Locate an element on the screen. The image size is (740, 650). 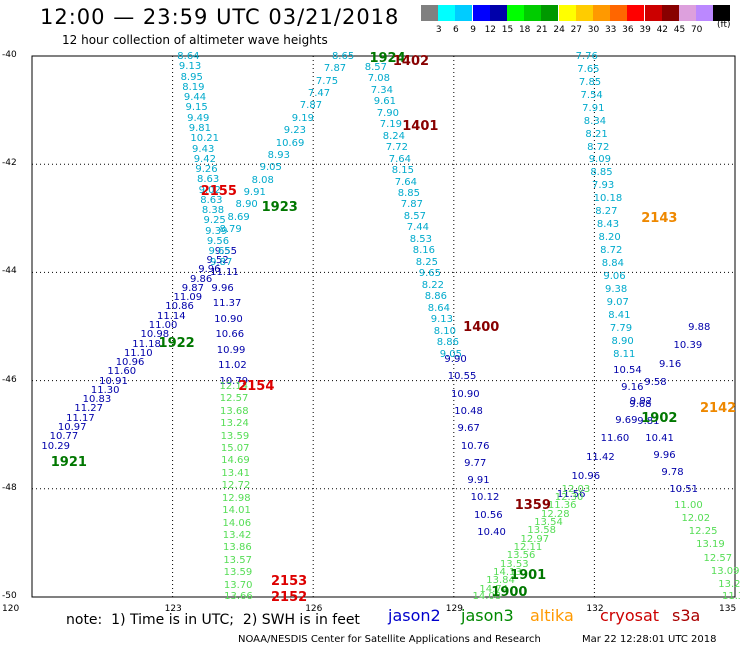
x-tick-label: 123 is located at coordinates (173, 609).